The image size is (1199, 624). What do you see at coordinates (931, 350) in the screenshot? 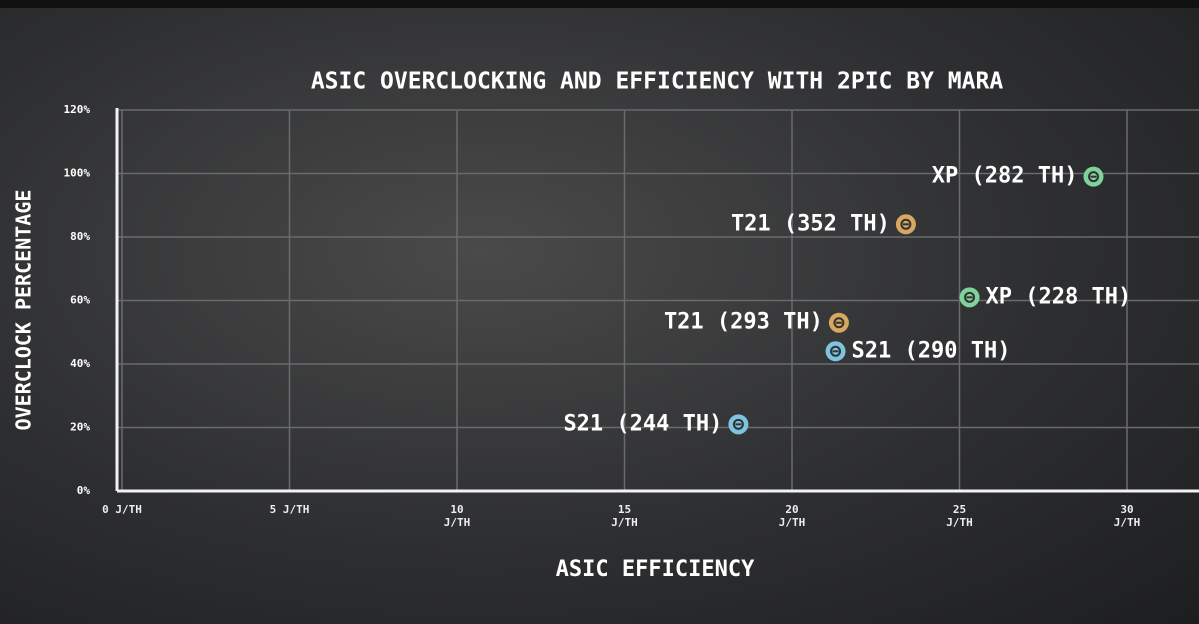
I see `point-label: S21 (290 TH)` at bounding box center [931, 350].